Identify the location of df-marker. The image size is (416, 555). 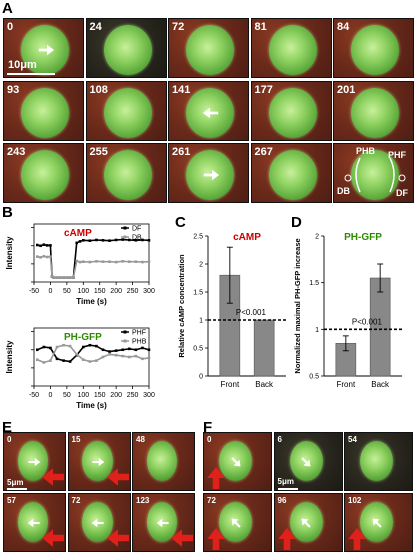
(402, 178).